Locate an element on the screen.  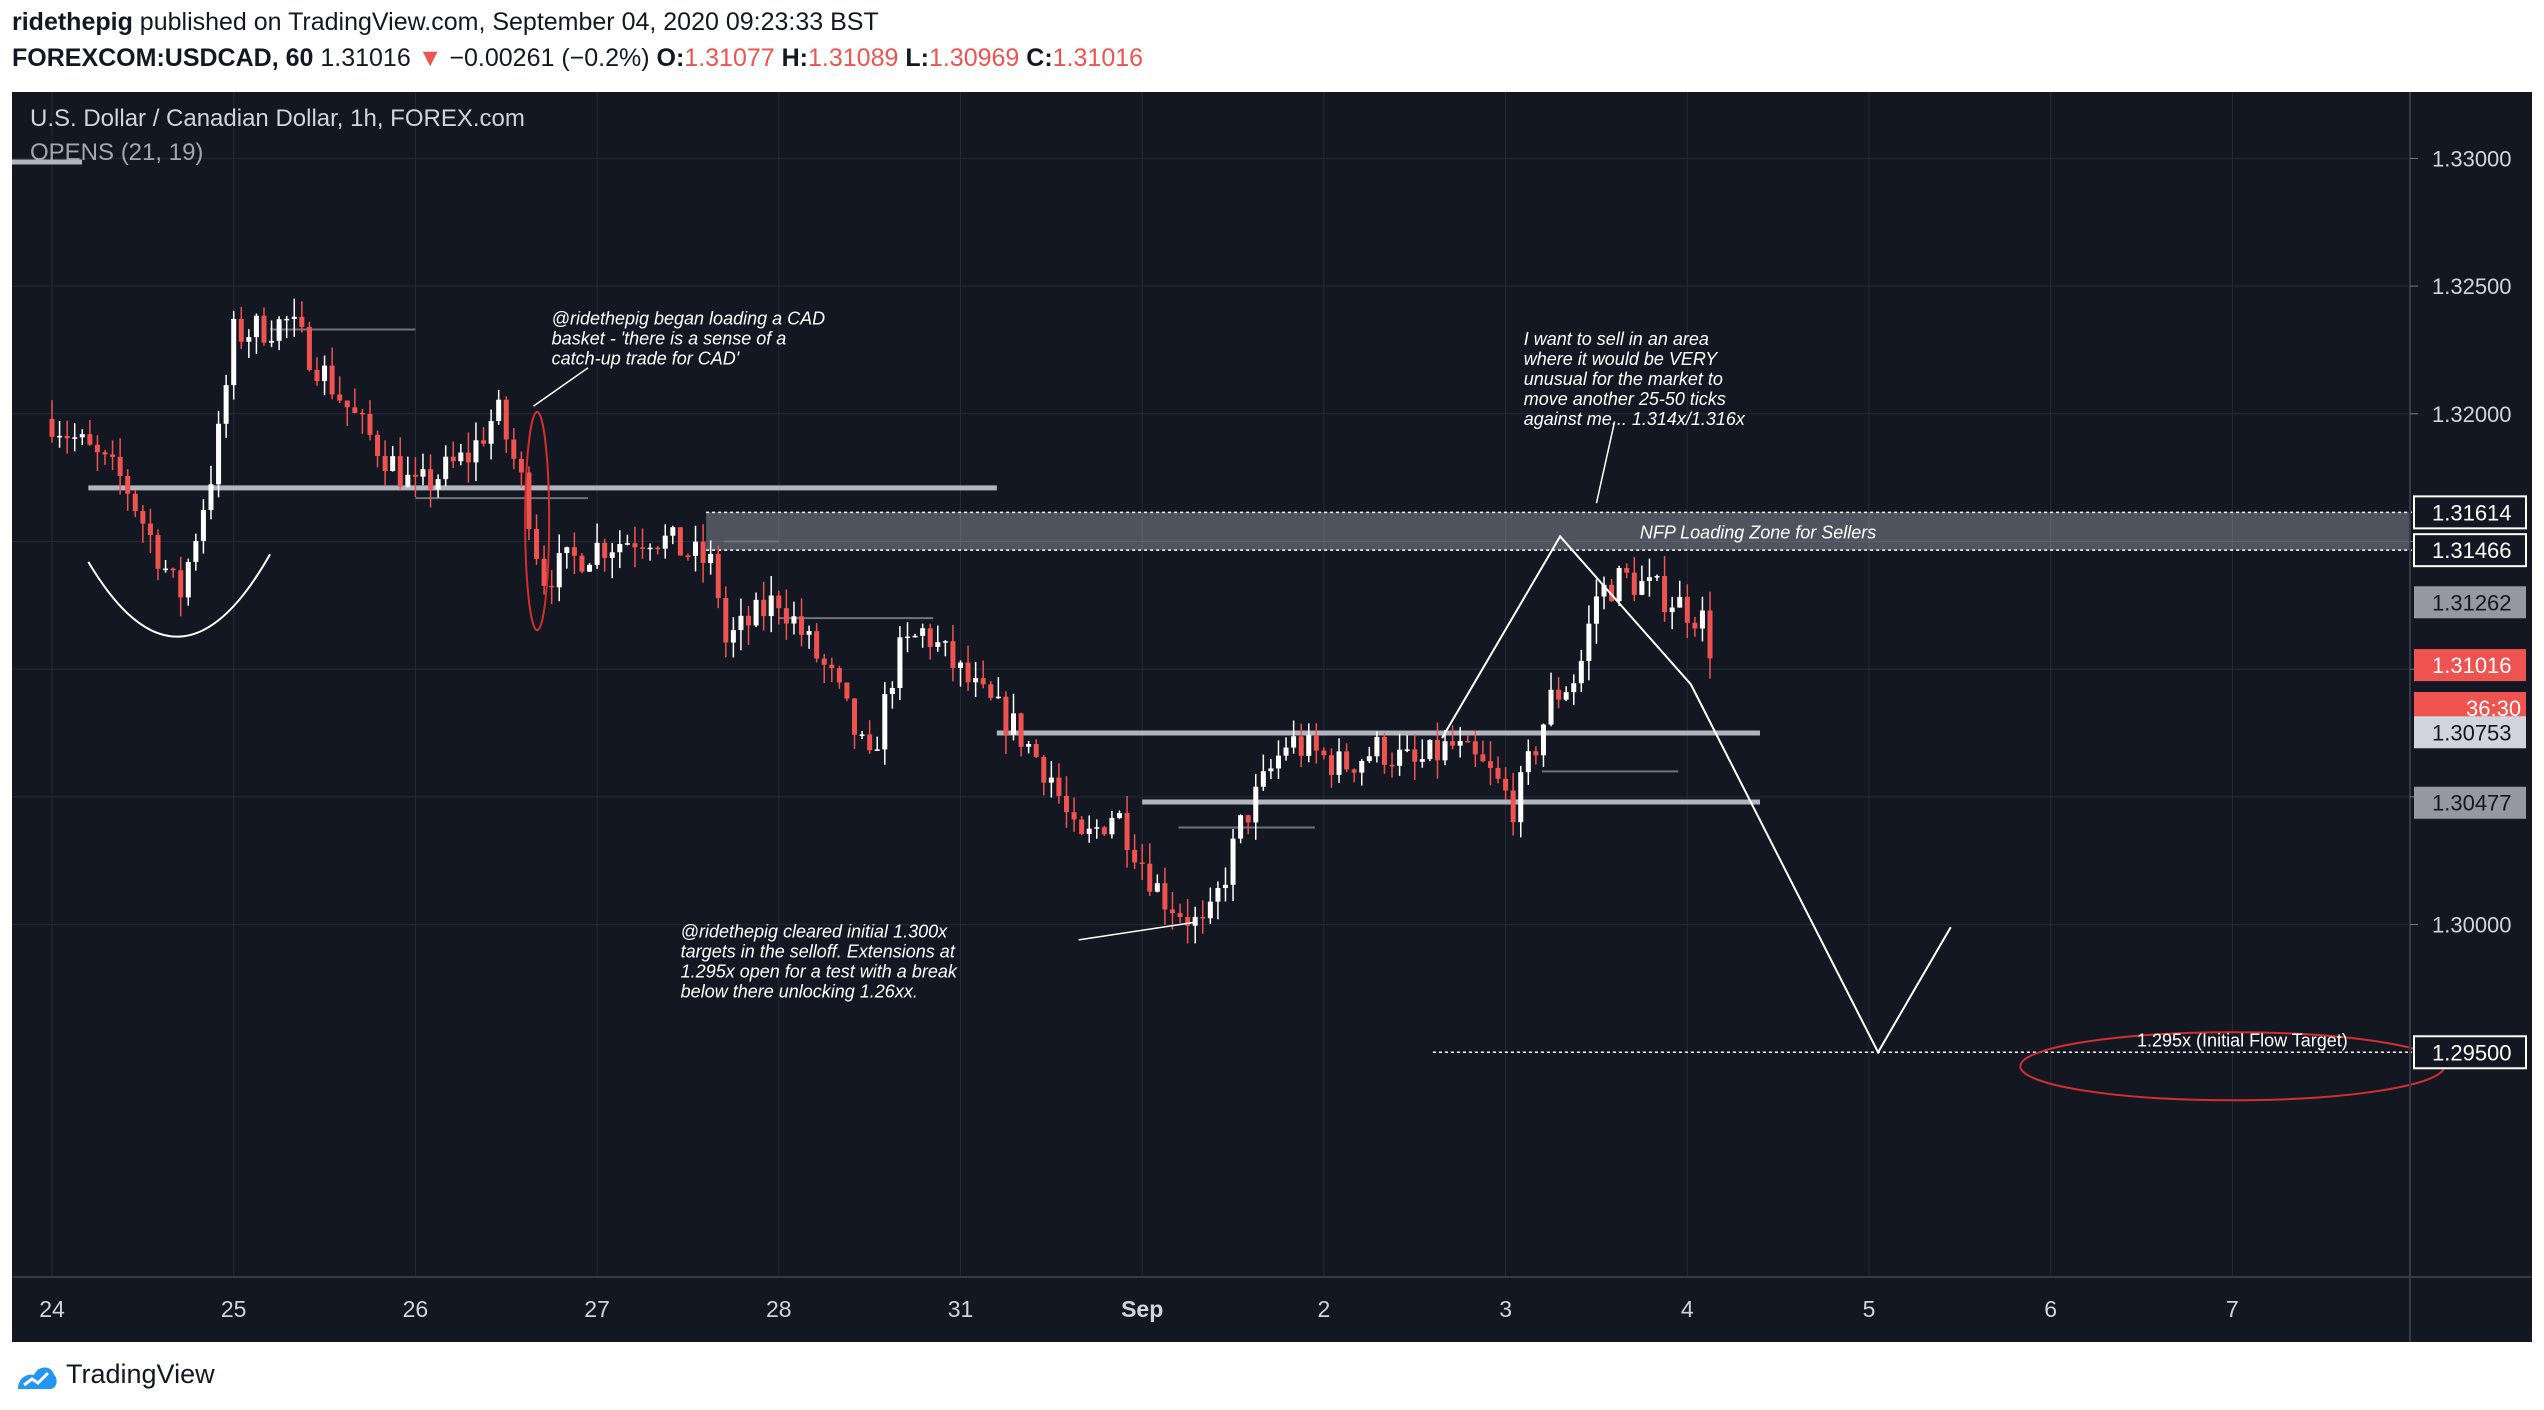
symbol-name: FOREXCOM:USDCAD, 60 is located at coordinates (163, 58).